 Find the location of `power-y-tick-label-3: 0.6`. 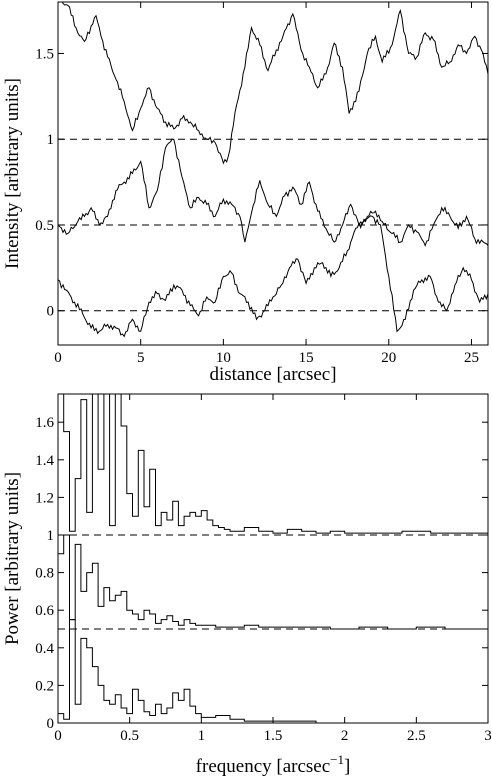

power-y-tick-label-3: 0.6 is located at coordinates (44, 611).